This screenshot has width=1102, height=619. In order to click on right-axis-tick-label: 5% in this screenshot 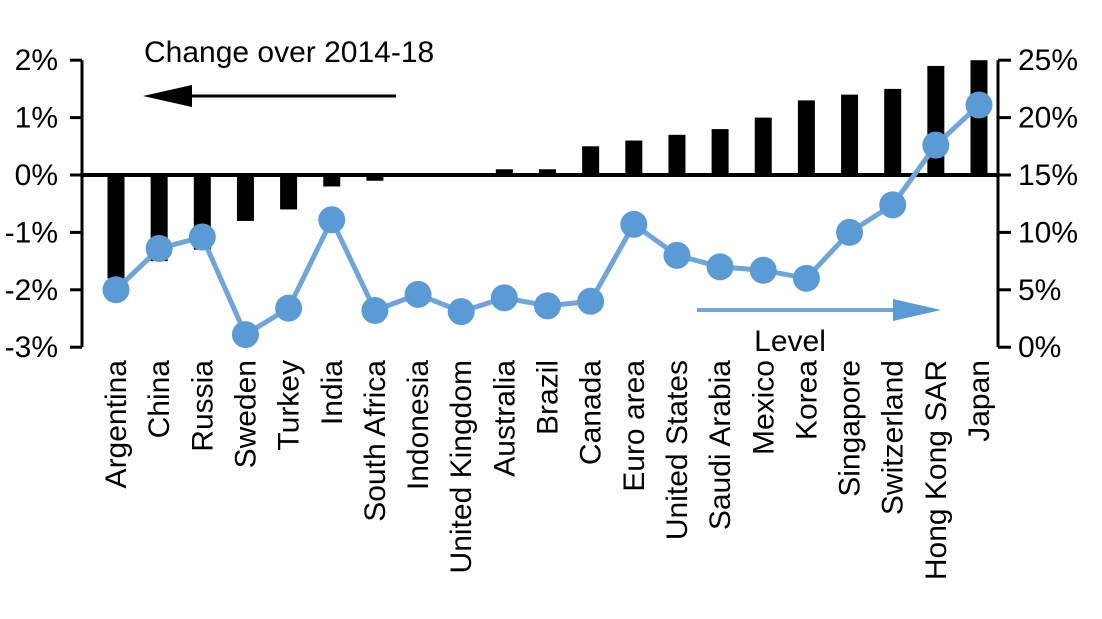, I will do `click(1039, 290)`.